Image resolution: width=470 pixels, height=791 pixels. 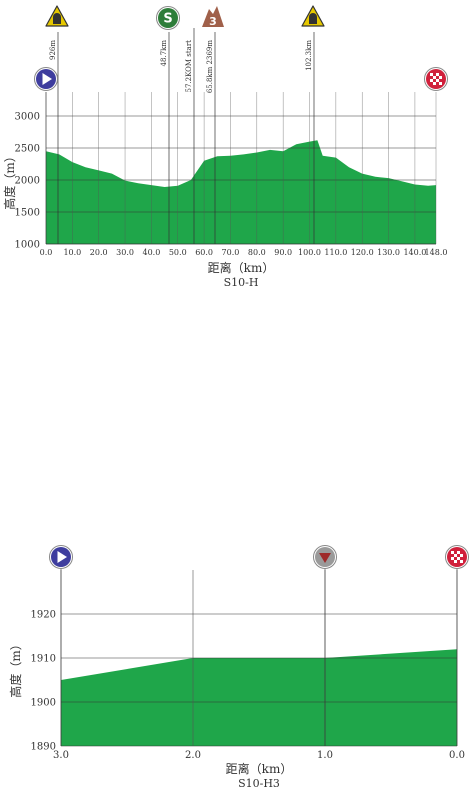 What do you see at coordinates (204, 252) in the screenshot?
I see `x-tick-label: 60.0` at bounding box center [204, 252].